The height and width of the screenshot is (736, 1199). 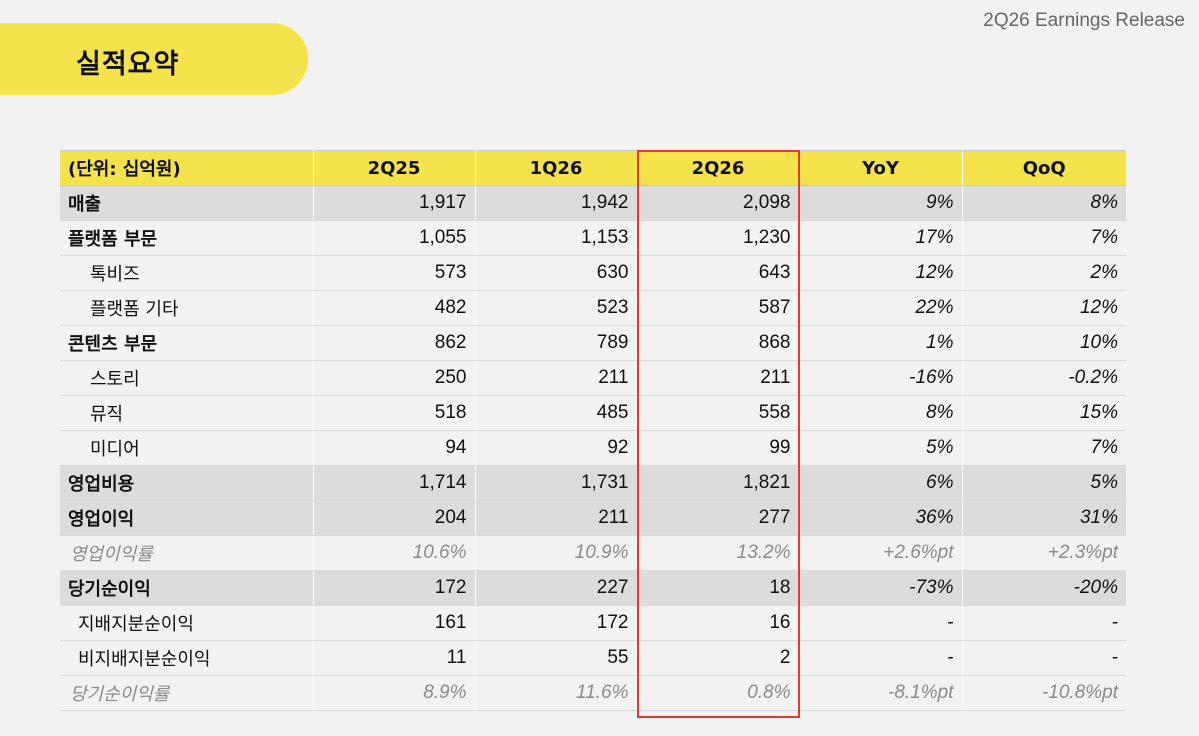 I want to click on cell-qoq: -20%, so click(x=1044, y=588).